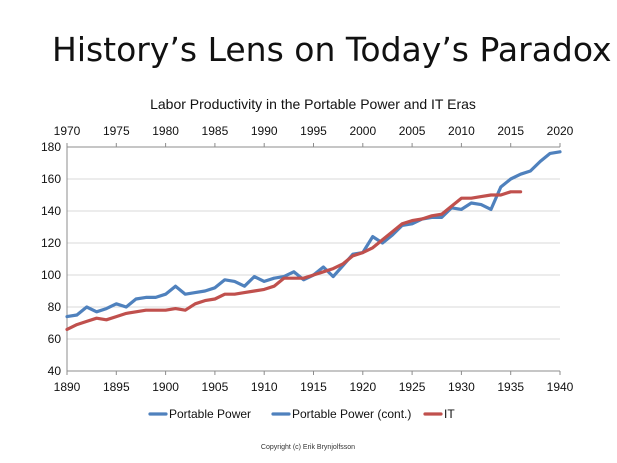 The image size is (617, 463). I want to click on y-tick-label: 60, so click(55, 339).